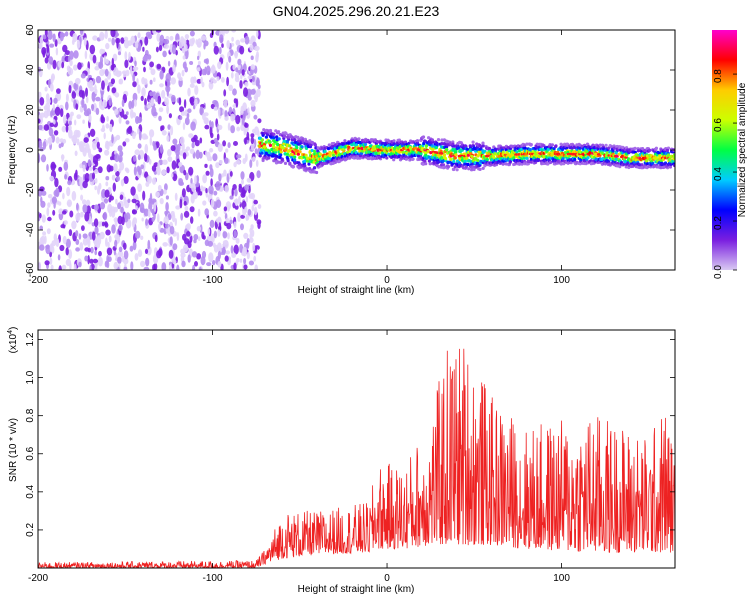  Describe the element at coordinates (30, 339) in the screenshot. I see `snr-y-tick-label: 1.2` at that location.